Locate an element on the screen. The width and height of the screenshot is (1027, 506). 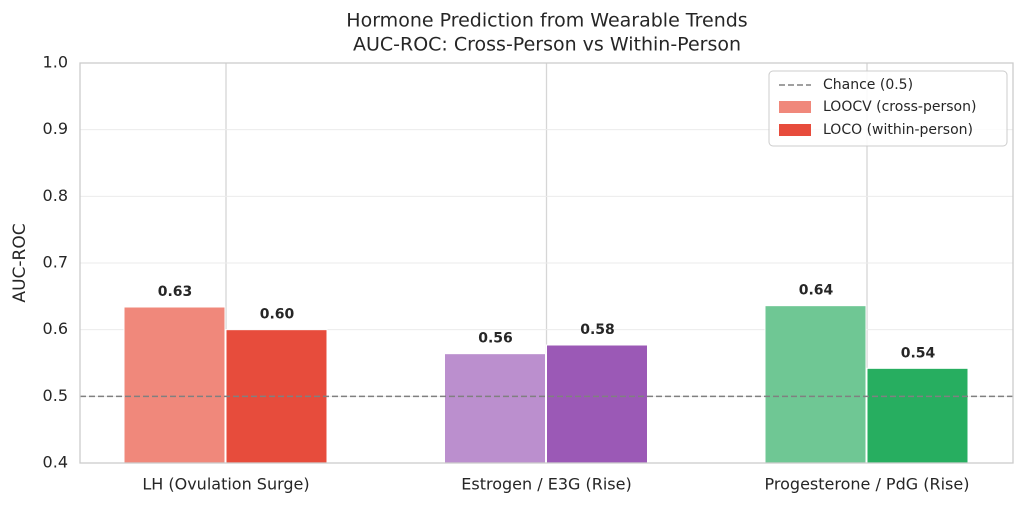
y-tick-label: 0.9 is located at coordinates (55, 128).